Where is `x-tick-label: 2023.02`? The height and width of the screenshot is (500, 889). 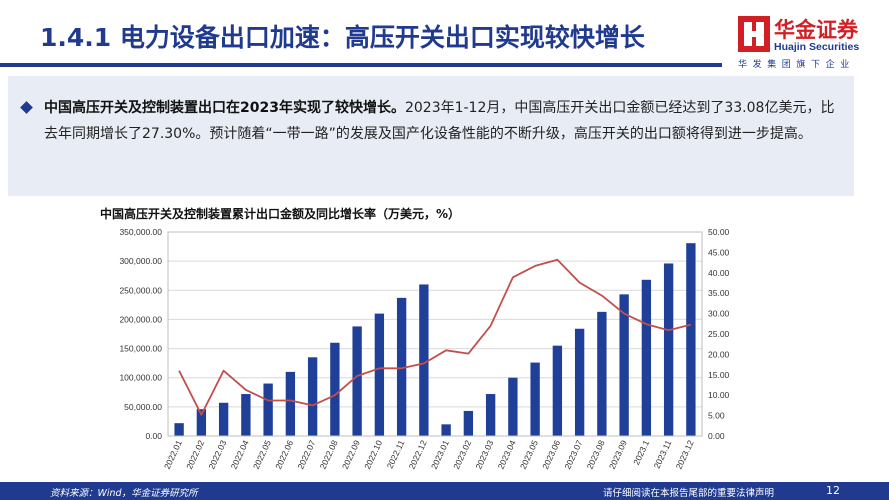
x-tick-label: 2023.02 is located at coordinates (462, 454).